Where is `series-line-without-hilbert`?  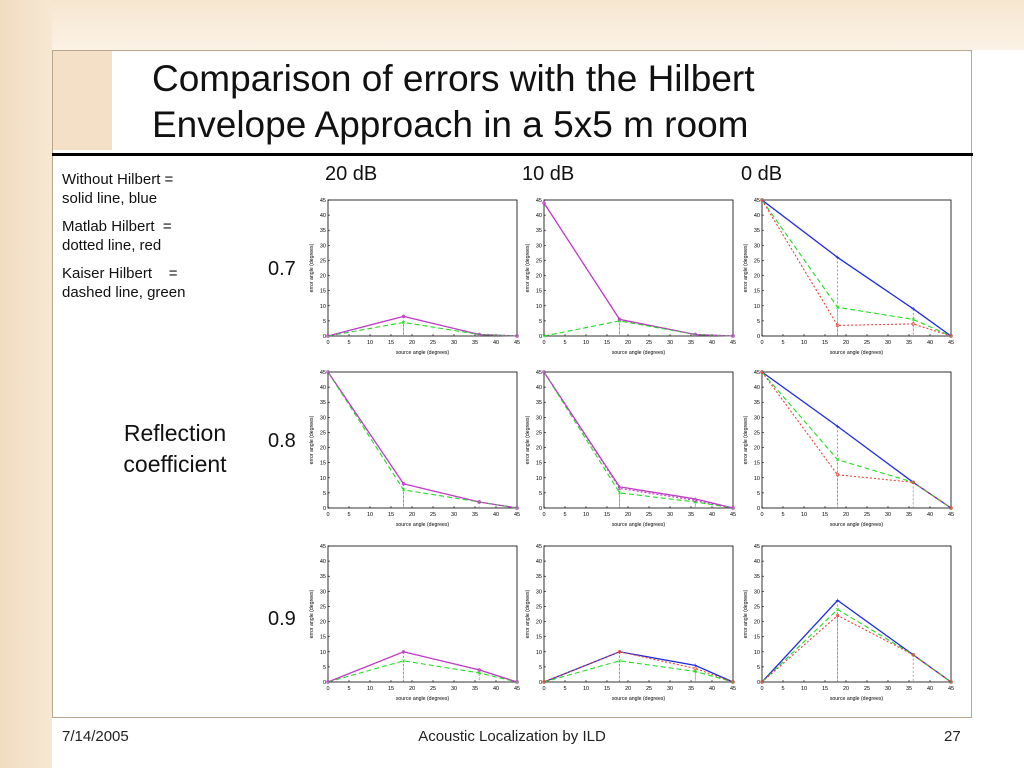 series-line-without-hilbert is located at coordinates (856, 268).